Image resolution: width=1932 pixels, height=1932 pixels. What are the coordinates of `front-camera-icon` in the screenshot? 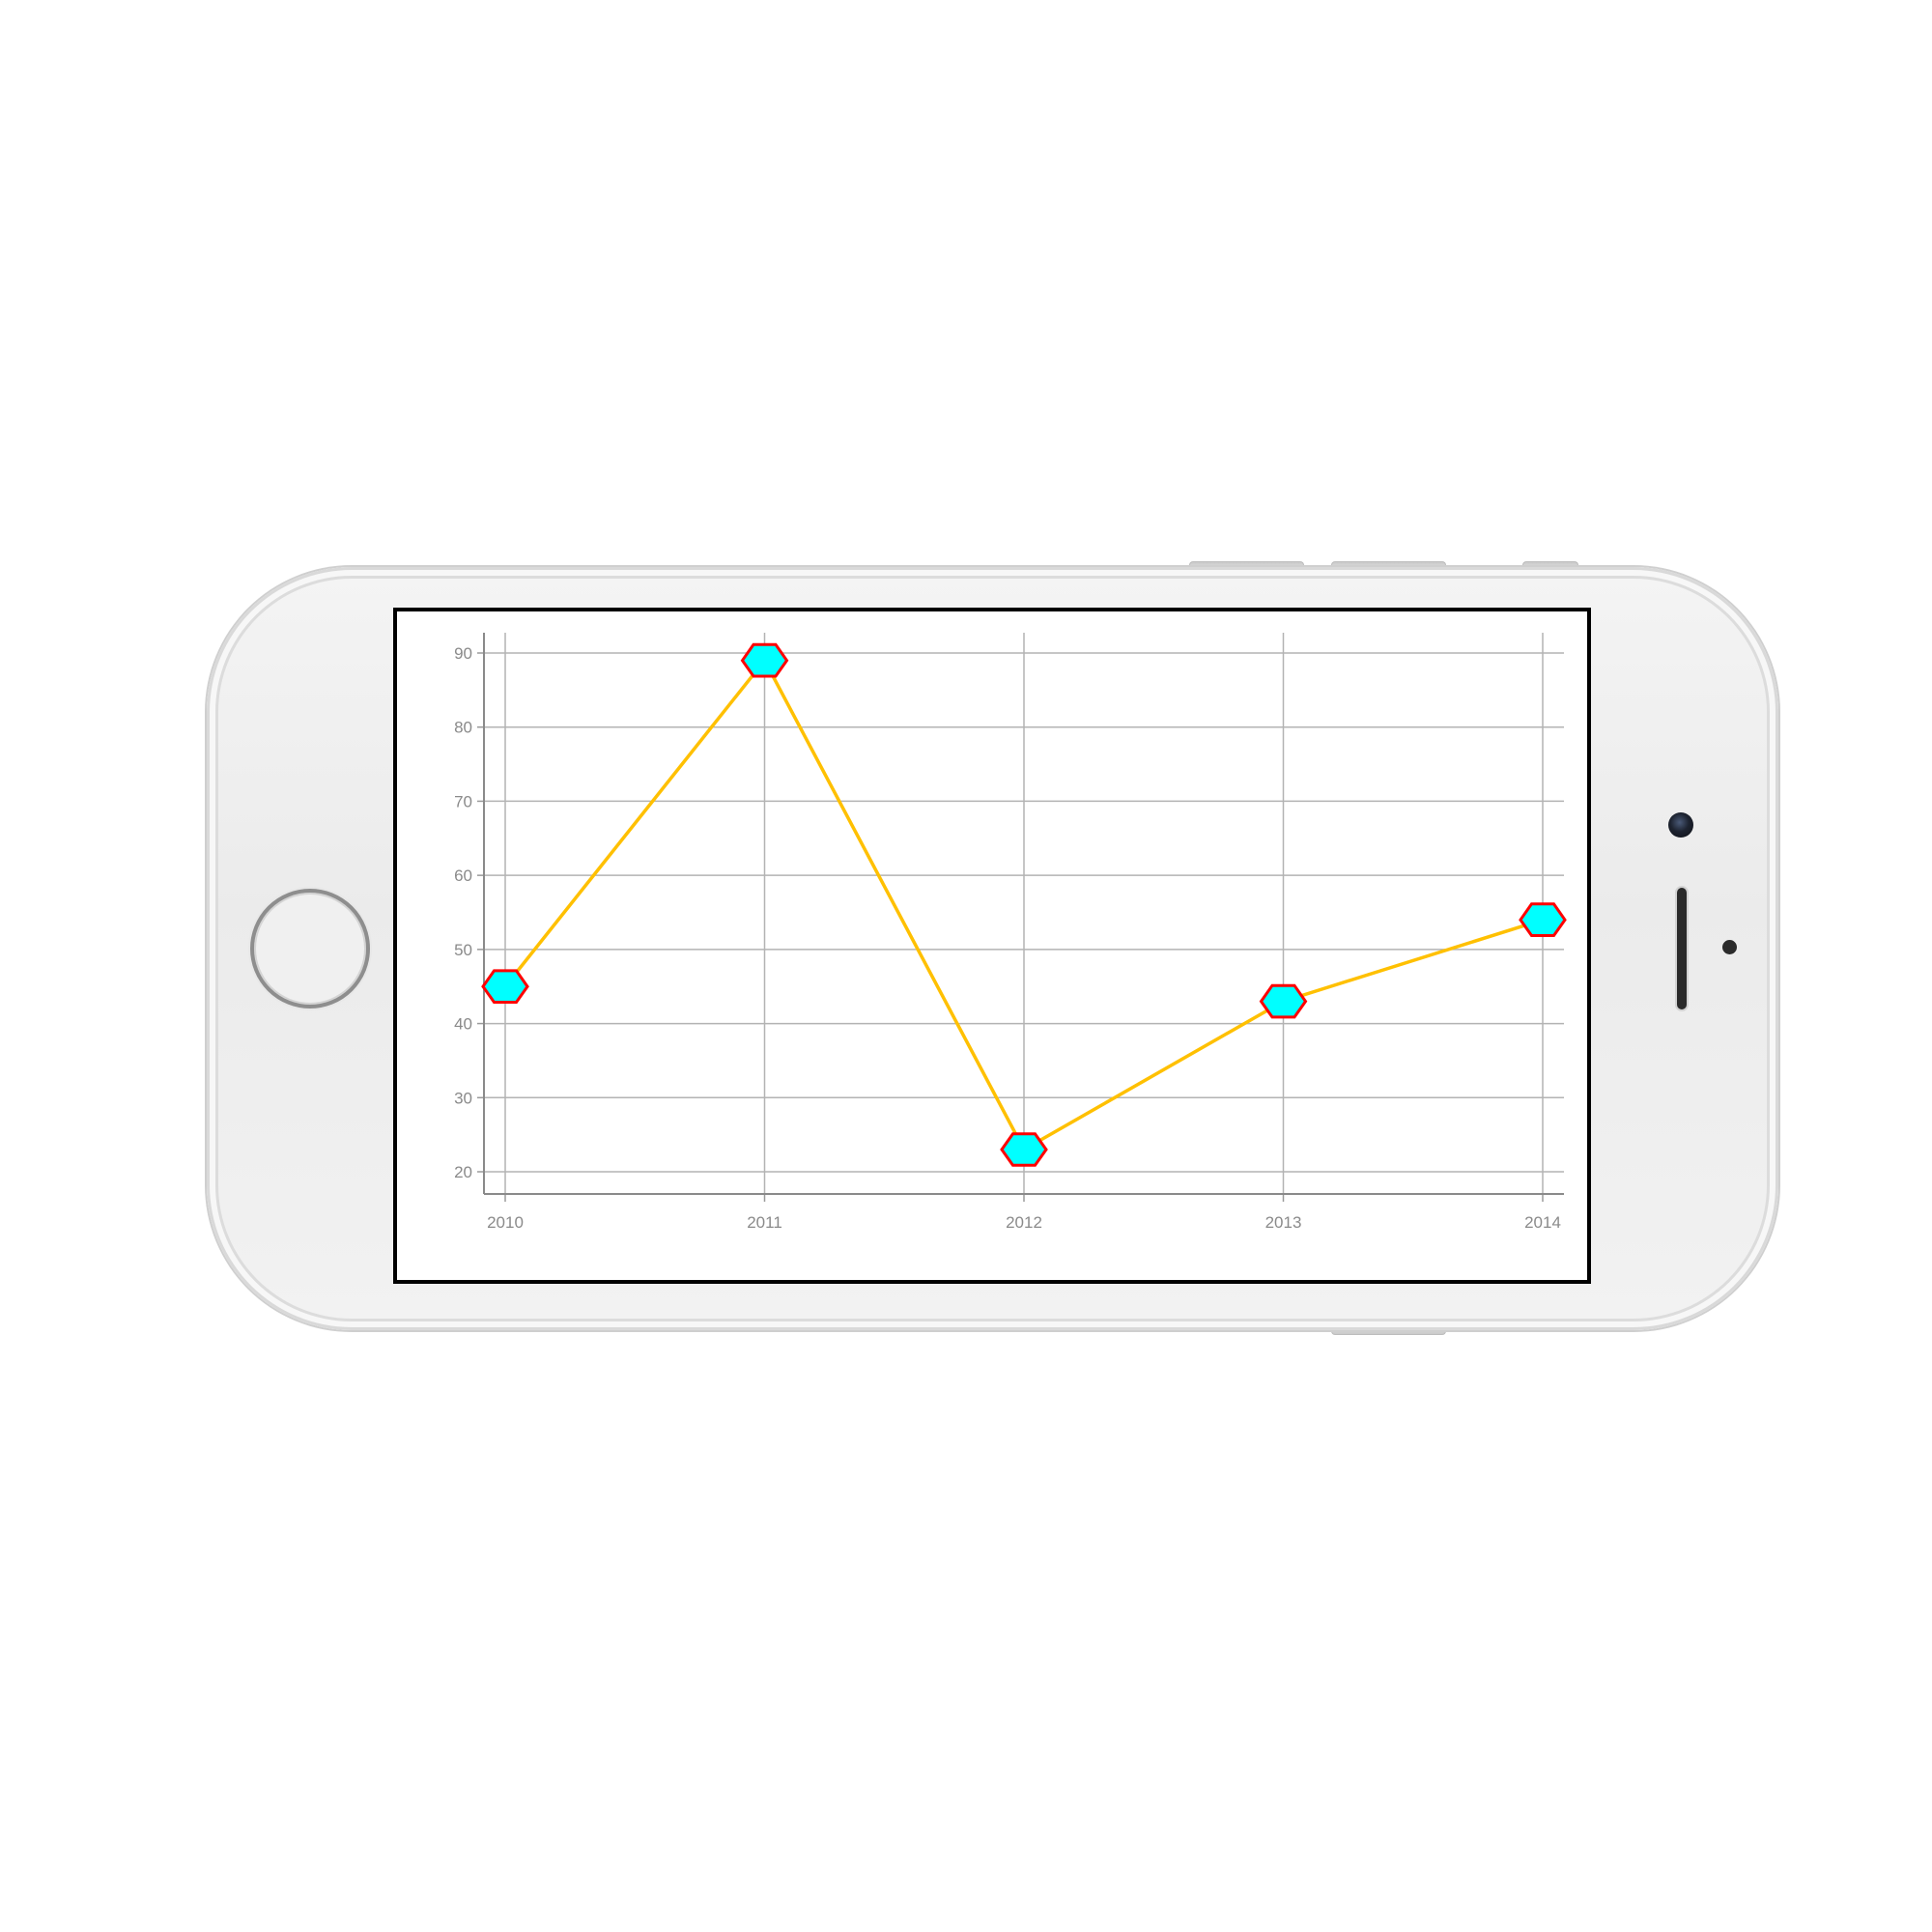 It's located at (1680, 825).